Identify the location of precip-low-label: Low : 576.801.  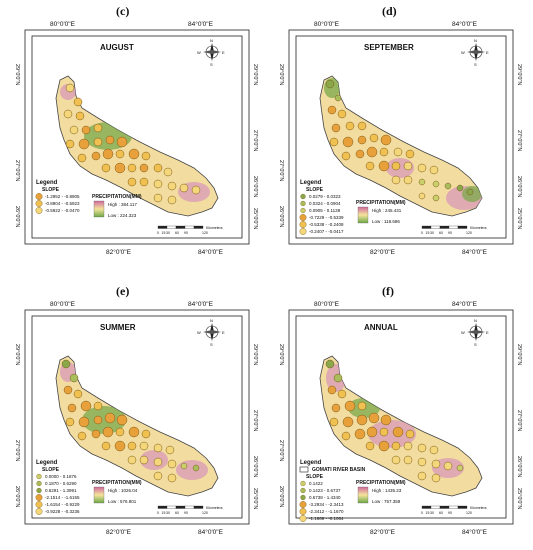
(122, 501).